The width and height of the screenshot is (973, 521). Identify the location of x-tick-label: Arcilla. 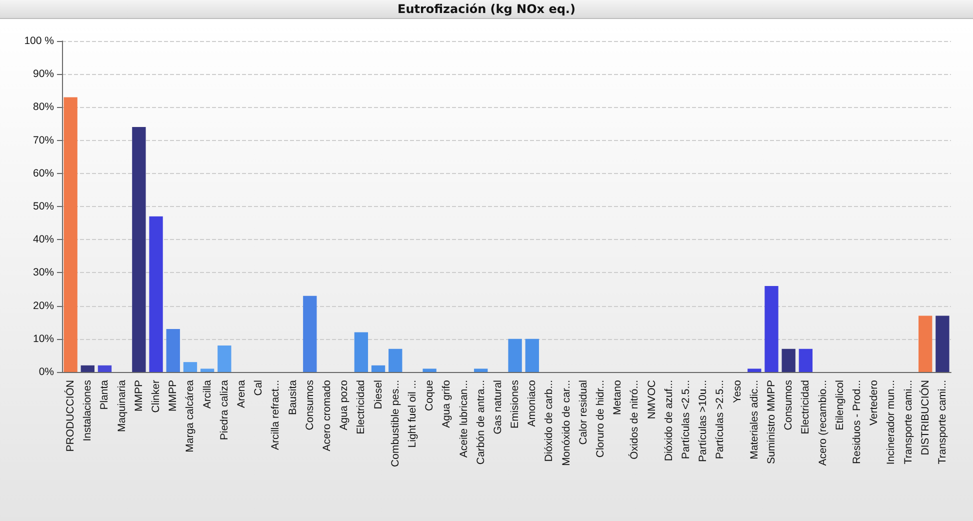
(207, 394).